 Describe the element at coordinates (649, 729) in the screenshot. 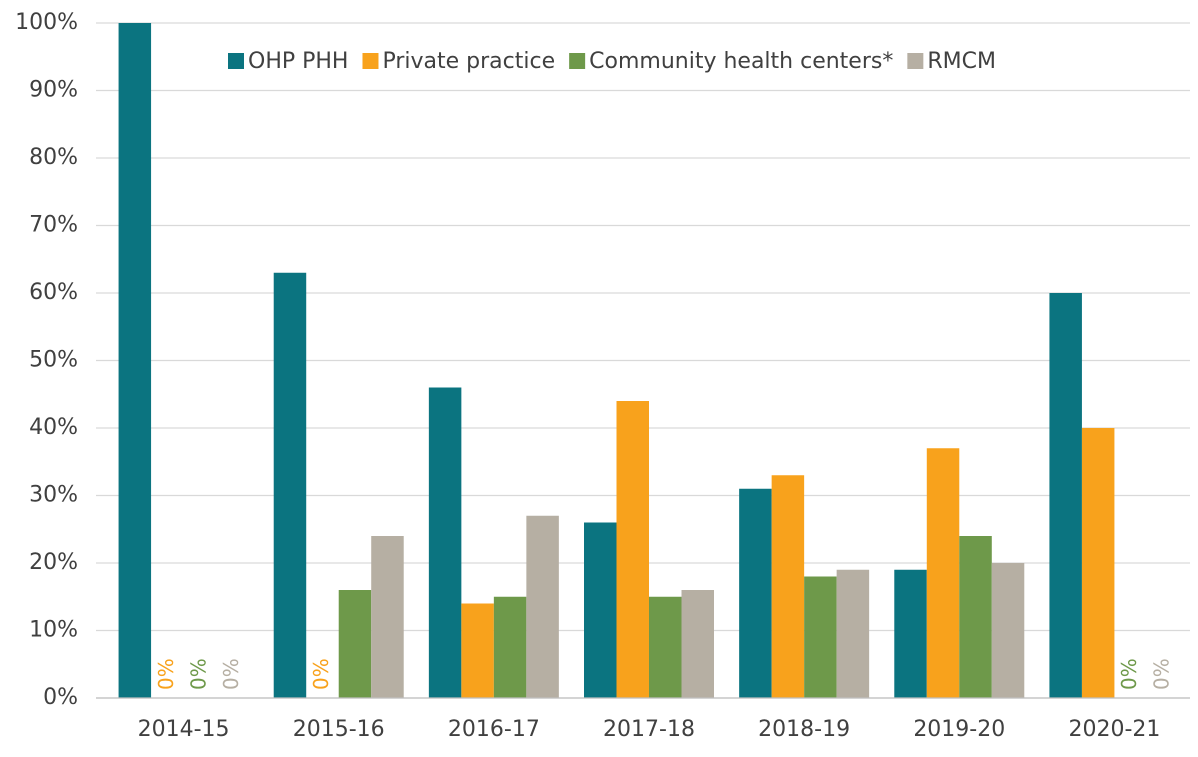

I see `x-tick-label: 2017-18` at that location.